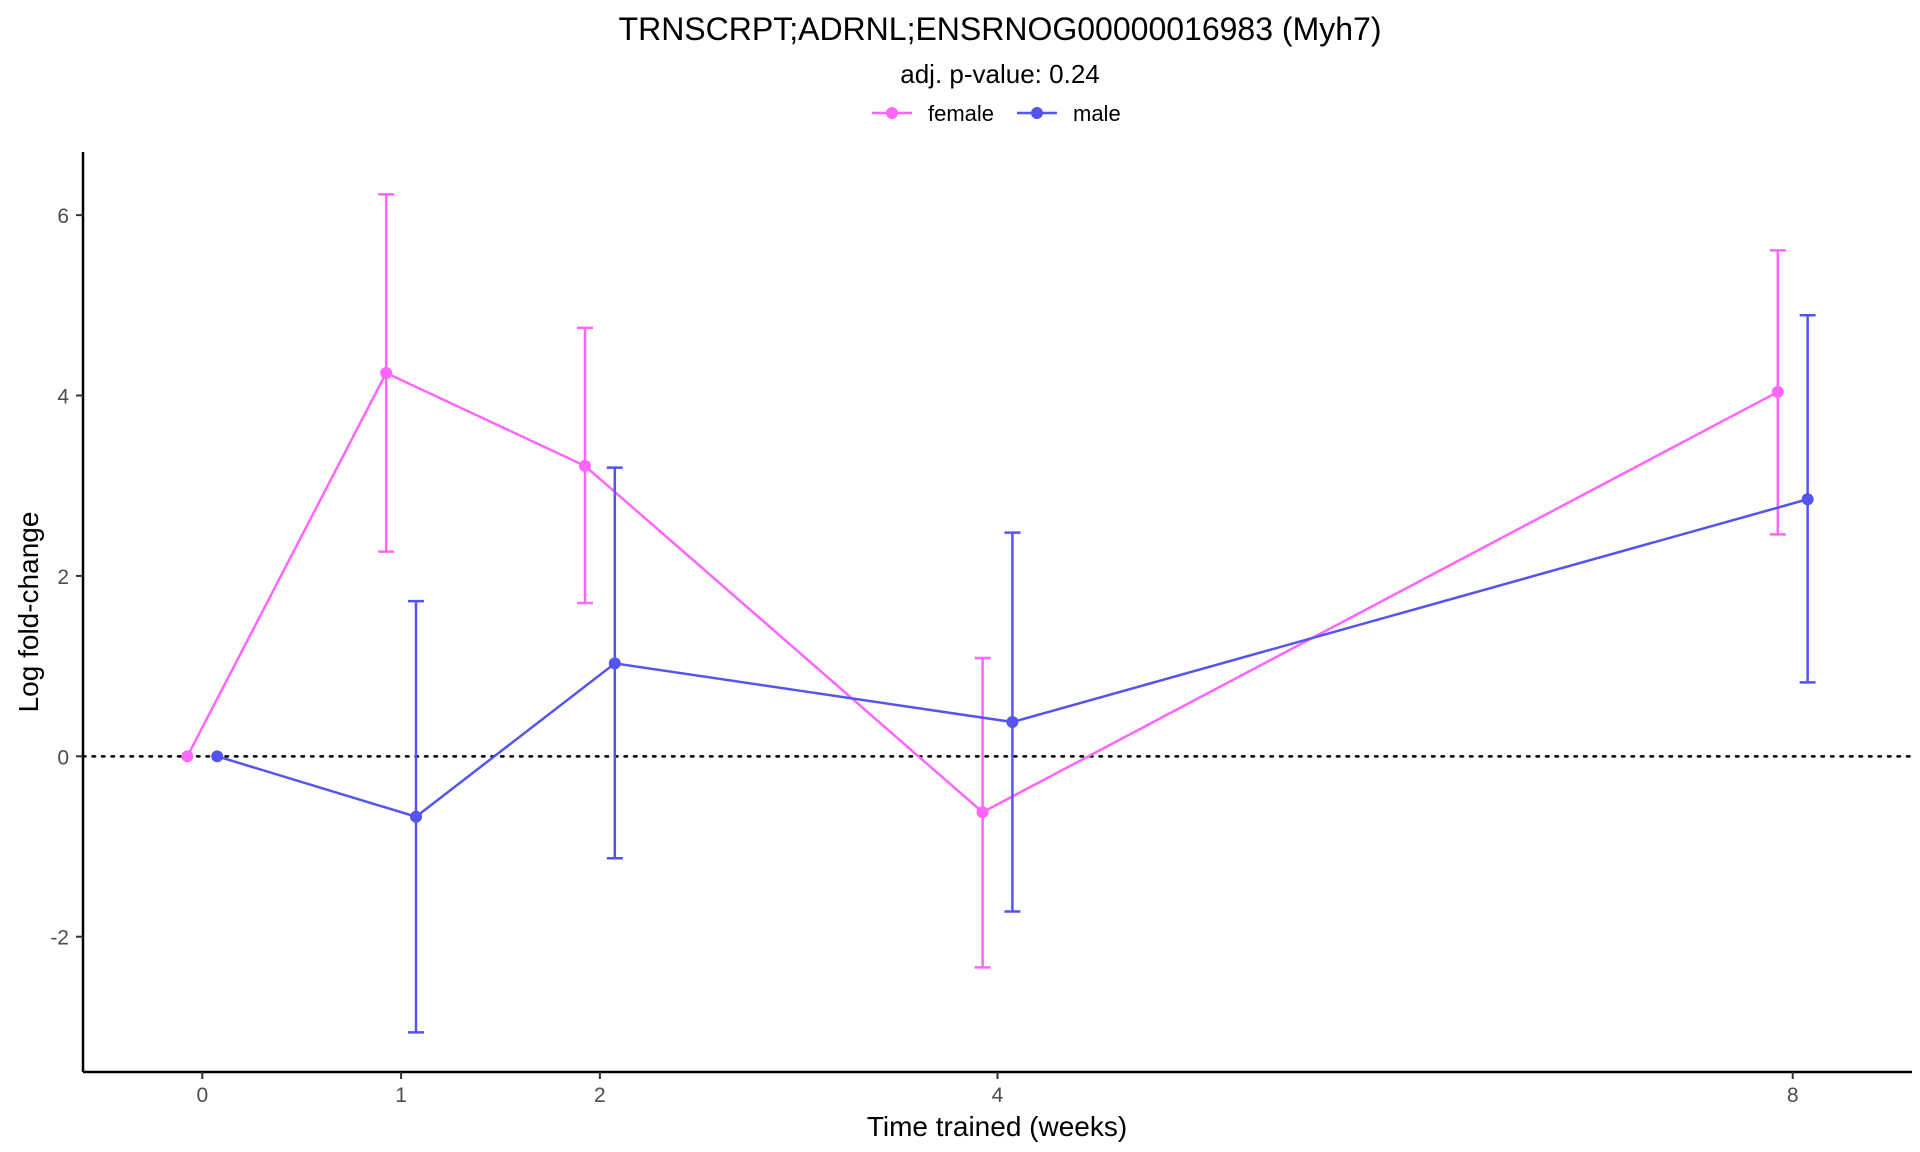 This screenshot has width=1920, height=1152. What do you see at coordinates (1793, 1095) in the screenshot?
I see `x-tick-label: 8` at bounding box center [1793, 1095].